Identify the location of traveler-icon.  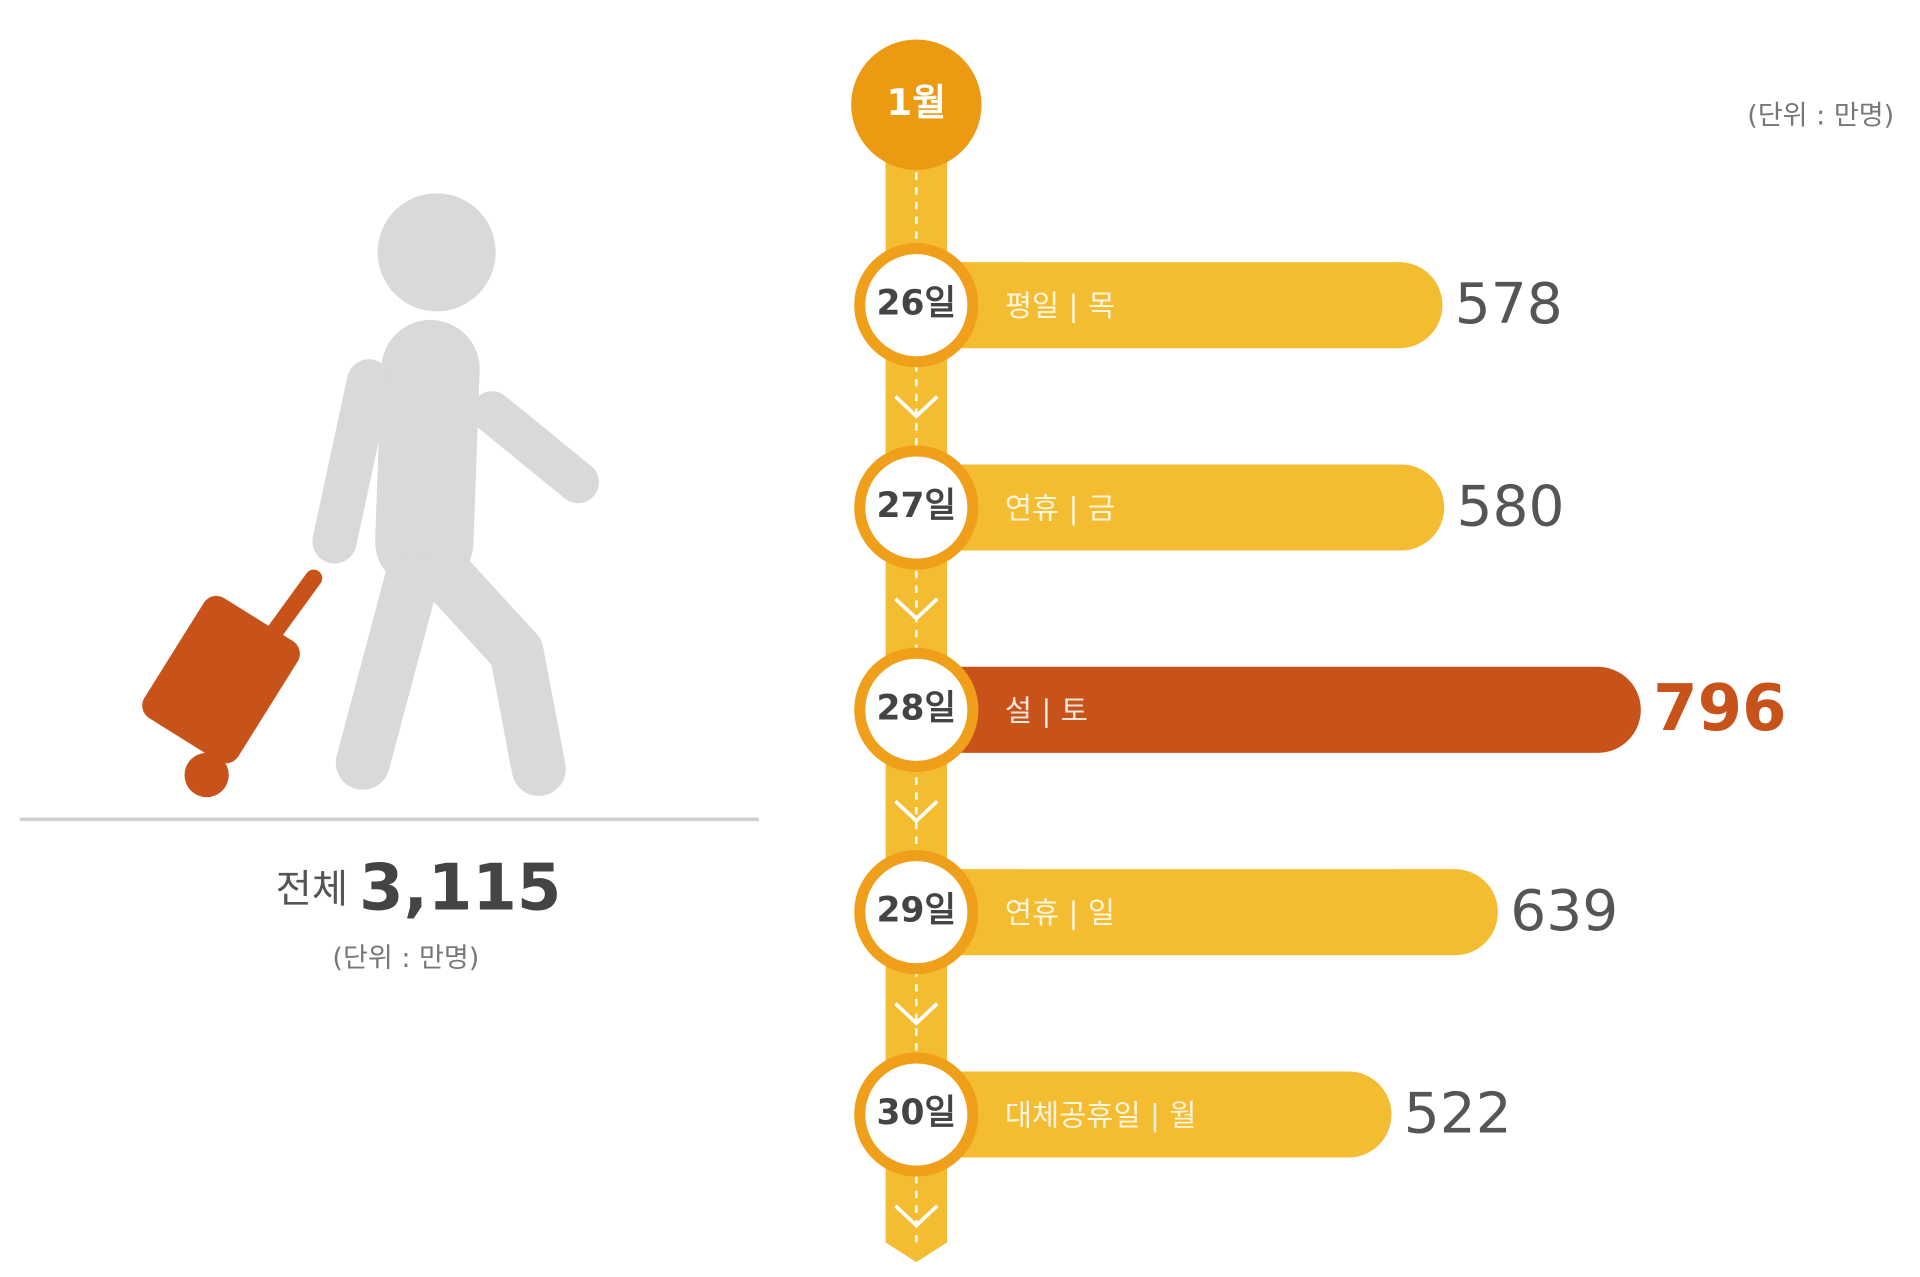
(371, 495).